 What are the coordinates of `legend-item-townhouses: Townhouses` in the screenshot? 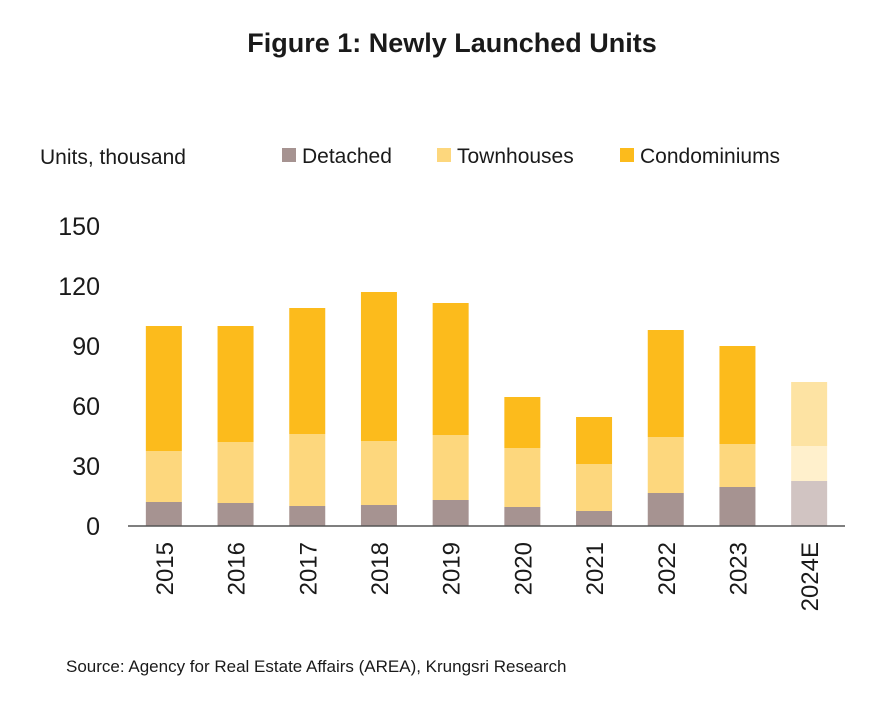 It's located at (505, 156).